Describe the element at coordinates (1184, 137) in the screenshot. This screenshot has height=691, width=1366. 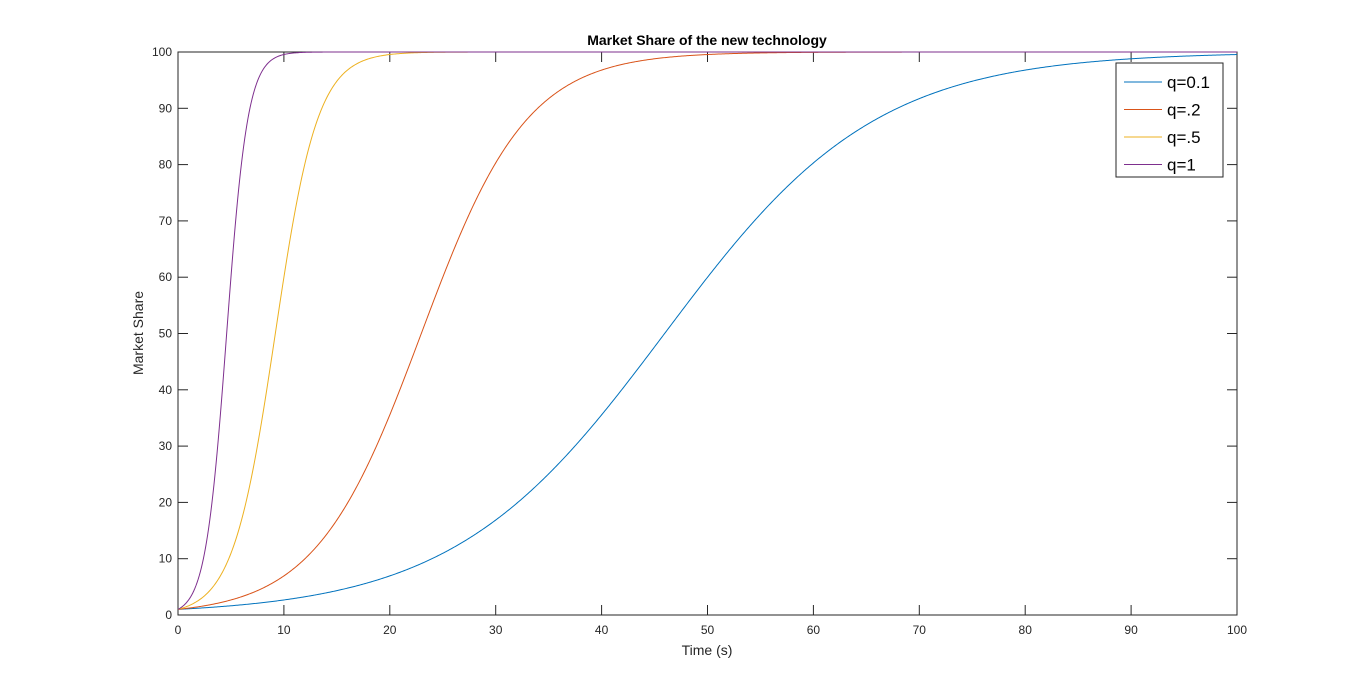
I see `legend-label-3: q=.5` at that location.